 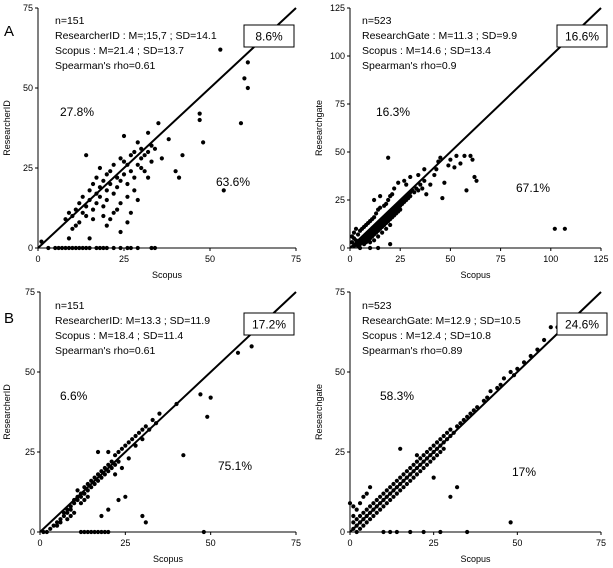 I want to click on x-tick-label: 100, so click(x=550, y=259).